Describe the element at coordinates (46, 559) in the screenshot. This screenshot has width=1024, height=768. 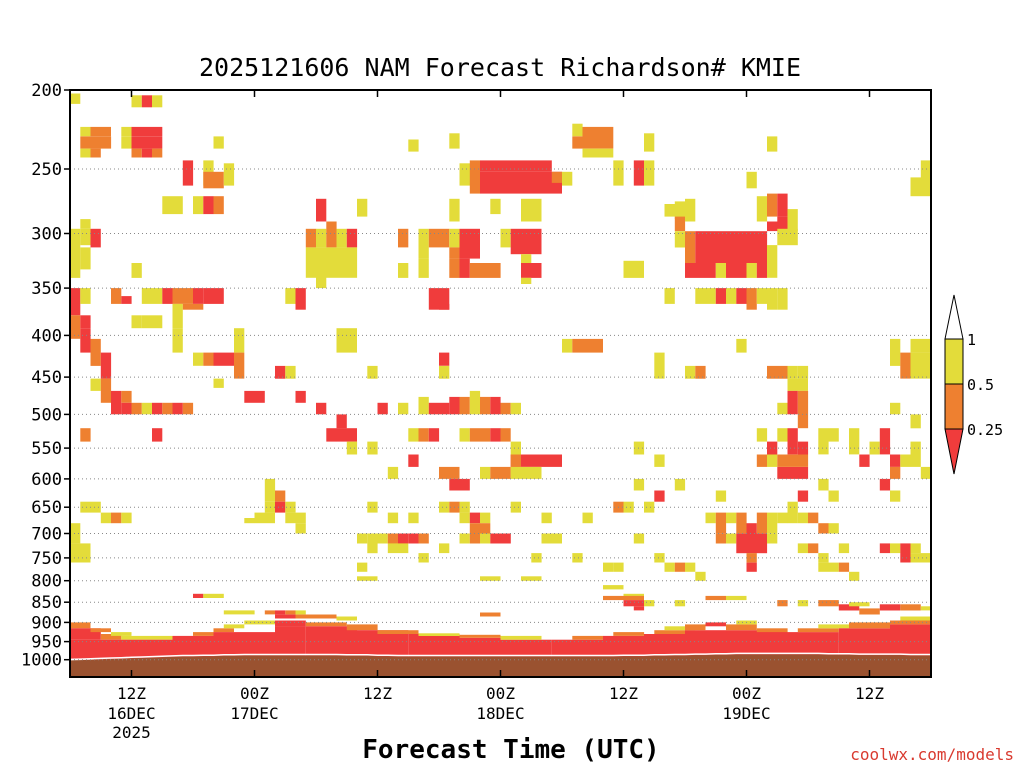
I see `y-tick-label: 750` at that location.